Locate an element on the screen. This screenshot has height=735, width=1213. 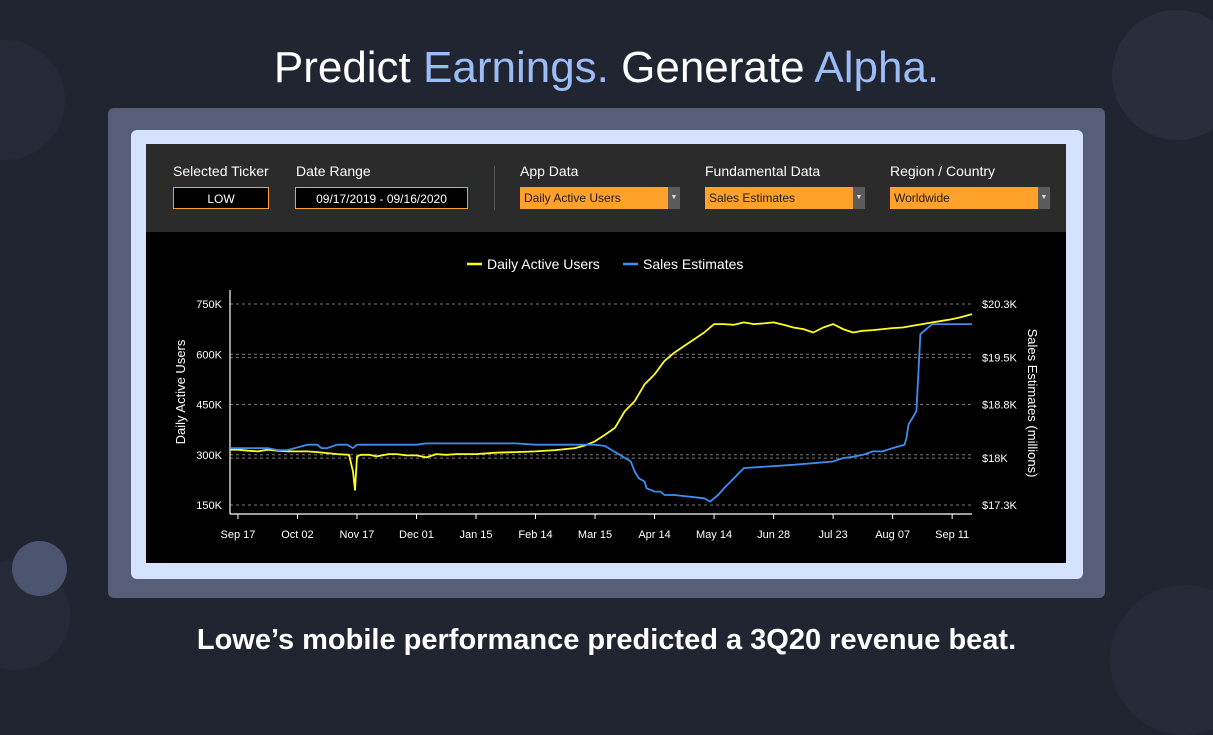
x-tick-label: Aug 07 is located at coordinates (892, 535).